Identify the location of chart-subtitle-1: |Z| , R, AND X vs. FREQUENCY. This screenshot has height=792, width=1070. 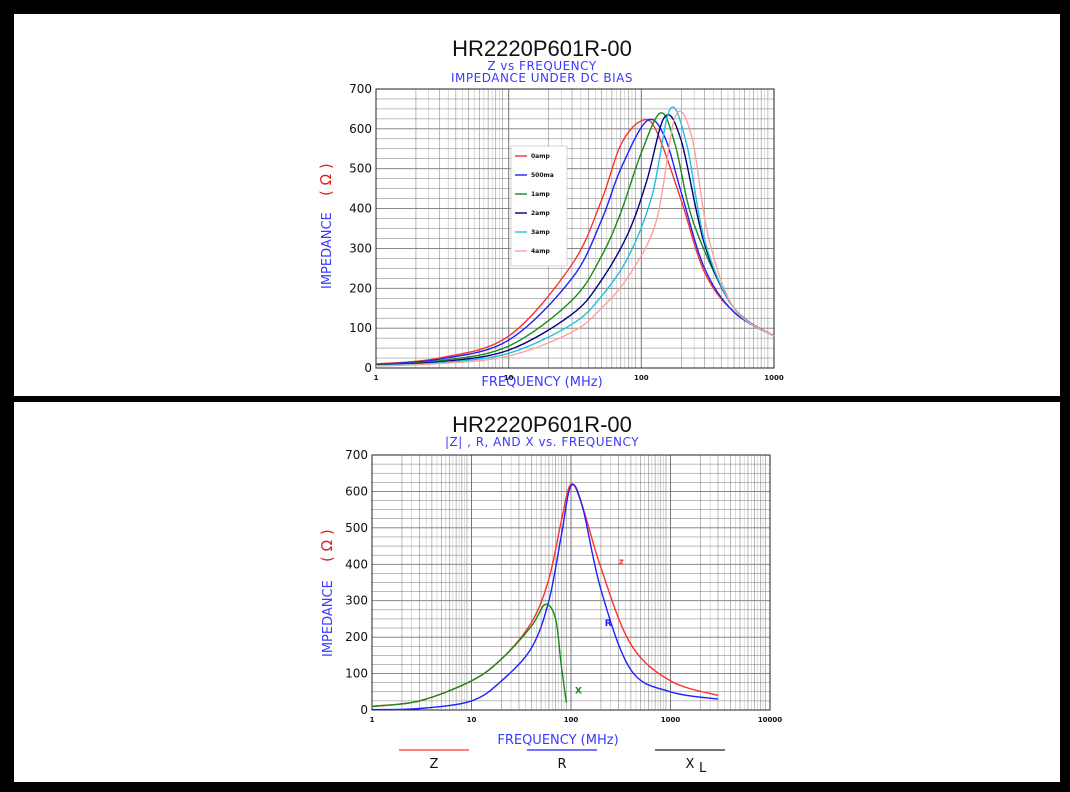
(542, 442).